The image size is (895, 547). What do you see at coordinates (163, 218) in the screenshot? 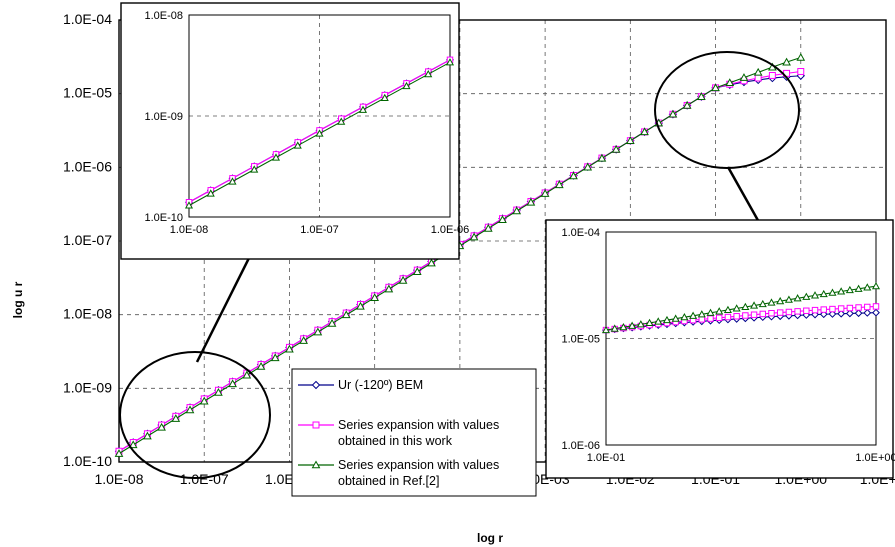
I see `y-tick-label: 1.0E-10` at bounding box center [163, 218].